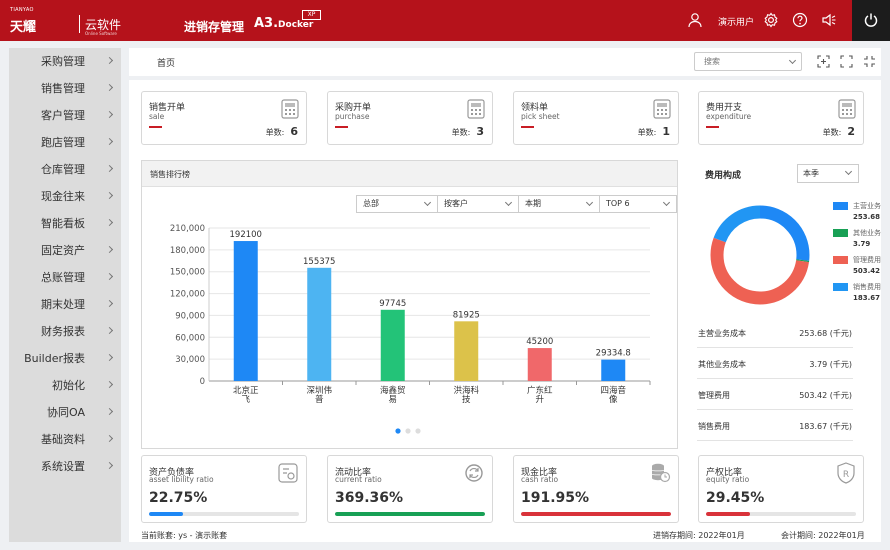  I want to click on fullscreen-icon, so click(846, 61).